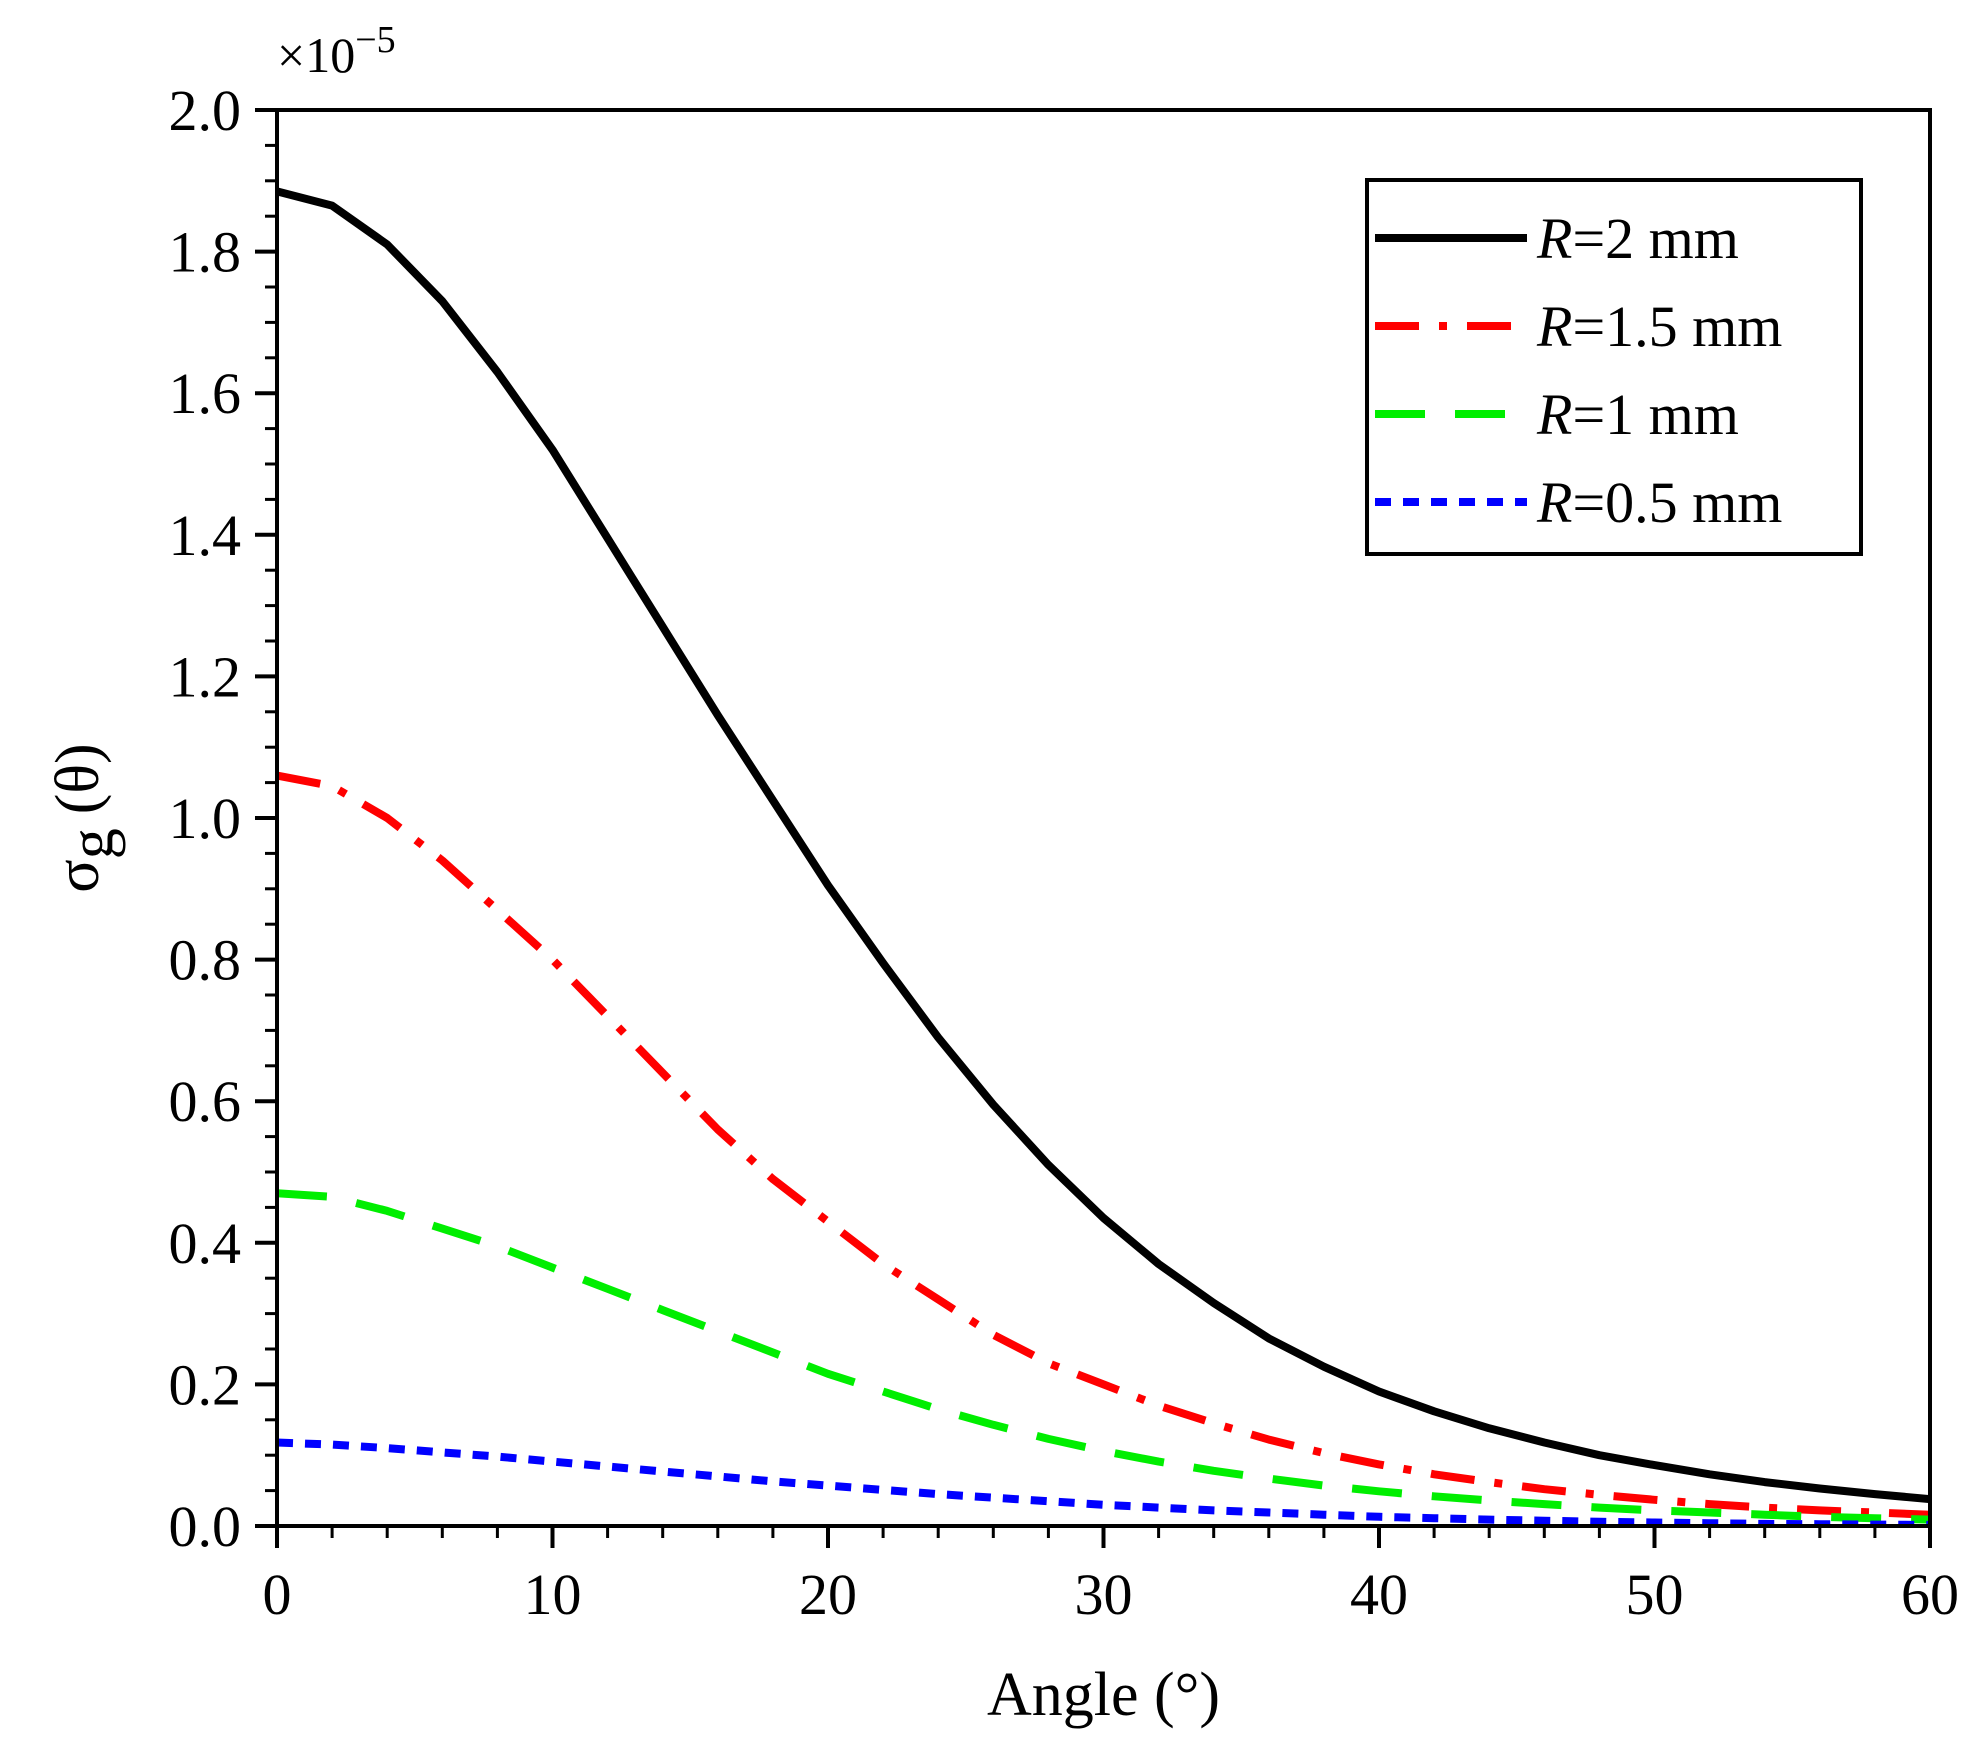  I want to click on legend-label-0: R=2 mm, so click(1637, 238).